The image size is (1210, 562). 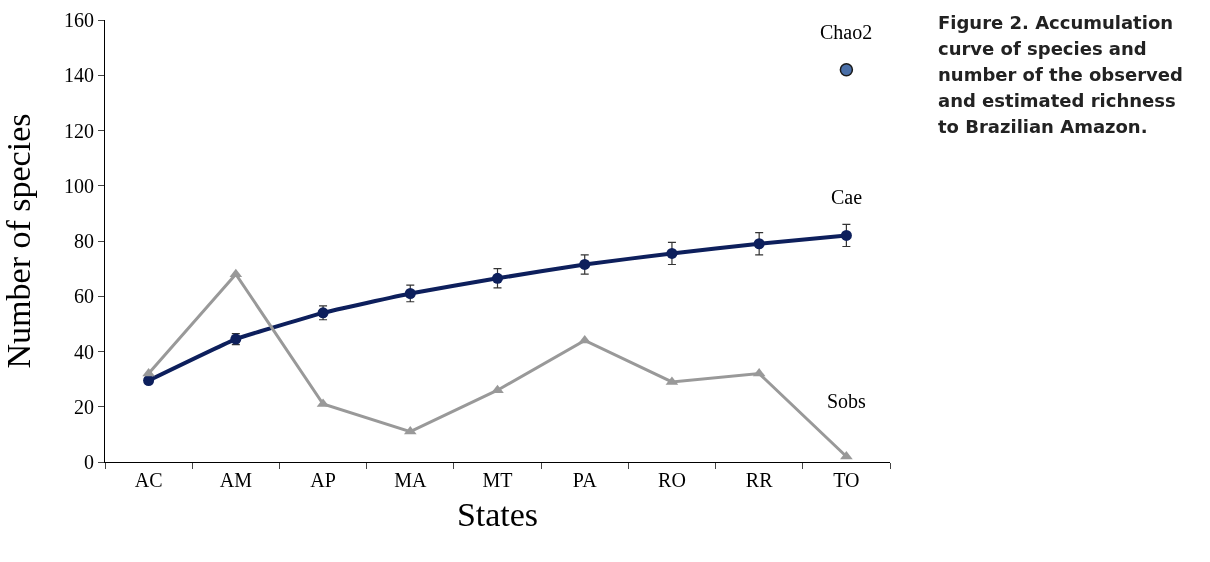 What do you see at coordinates (78, 75) in the screenshot?
I see `y-tick-label: 140` at bounding box center [78, 75].